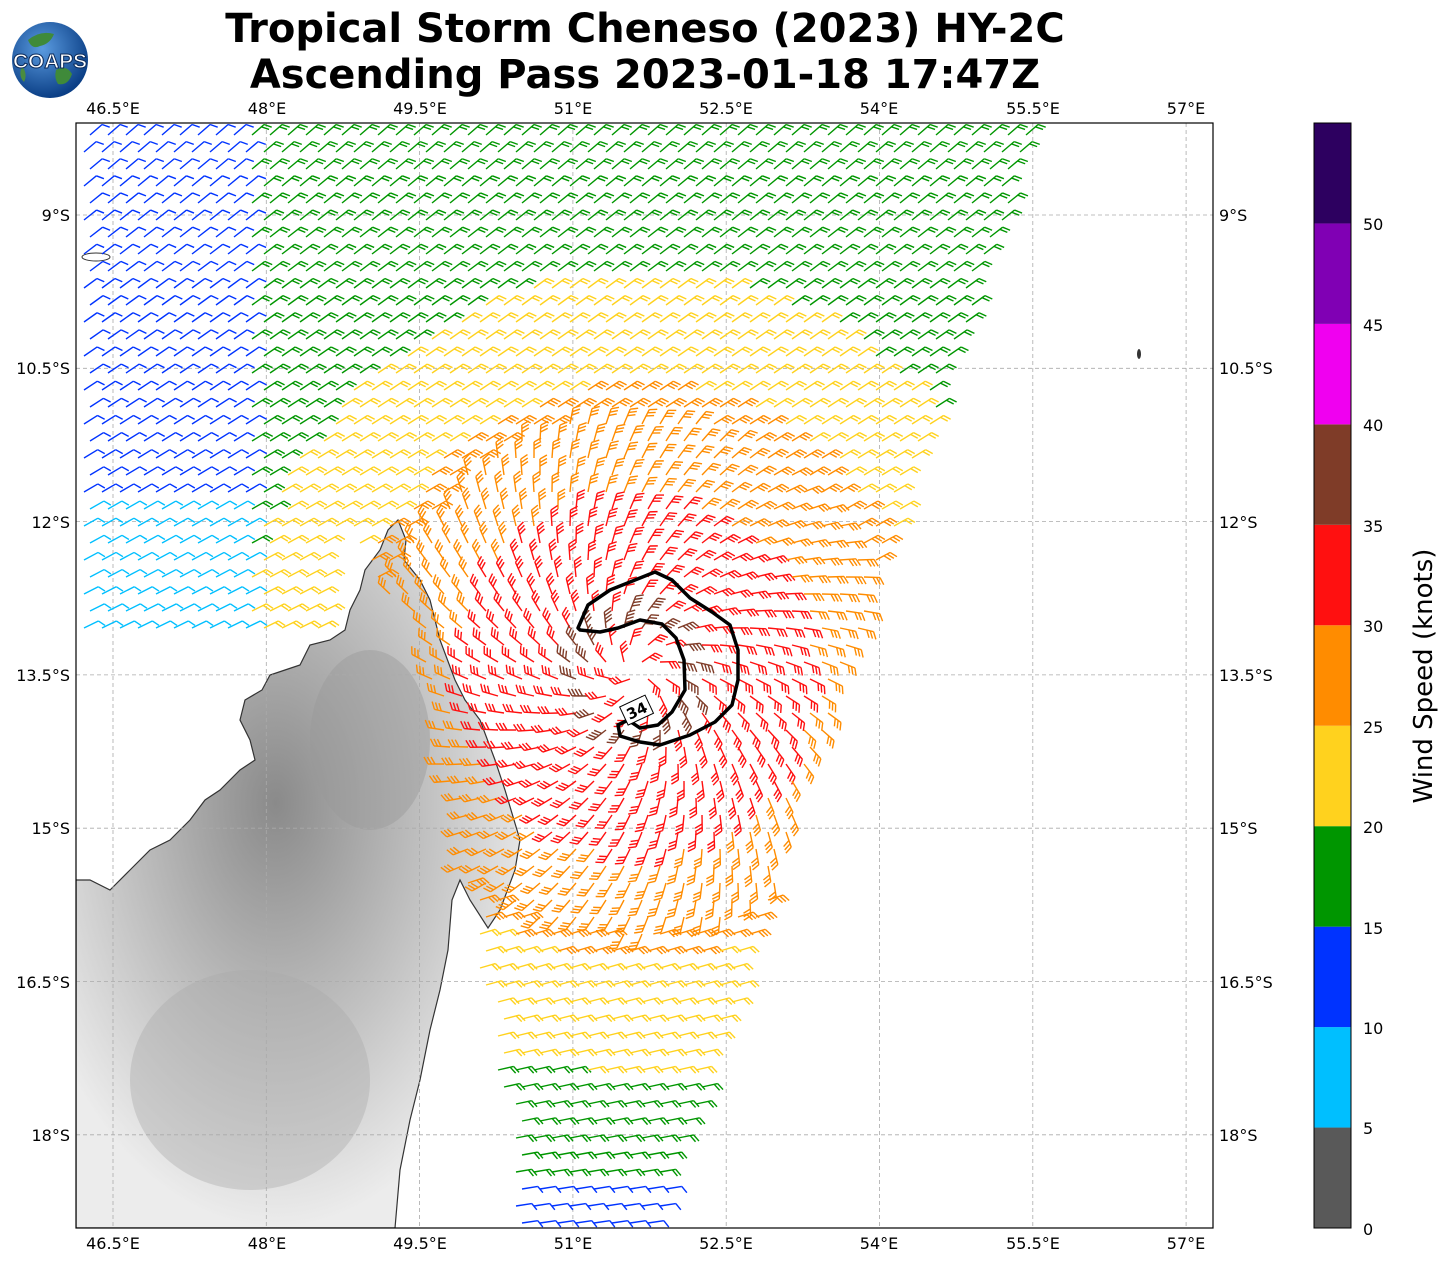 The width and height of the screenshot is (1451, 1264). What do you see at coordinates (1246, 675) in the screenshot?
I see `lat-labels-right: 9°S 10.5°S 12°S 13.5°S 15°S 16.5°S 18°S` at bounding box center [1246, 675].